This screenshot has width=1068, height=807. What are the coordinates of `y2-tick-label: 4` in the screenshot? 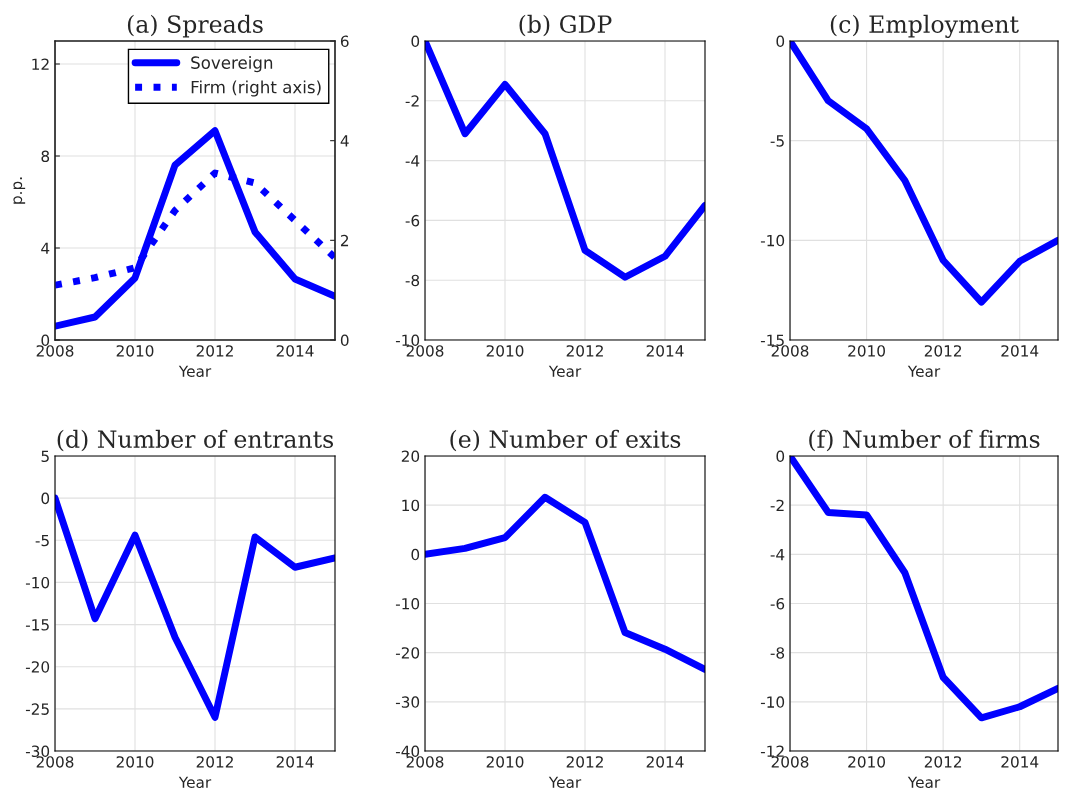 It's located at (344, 141).